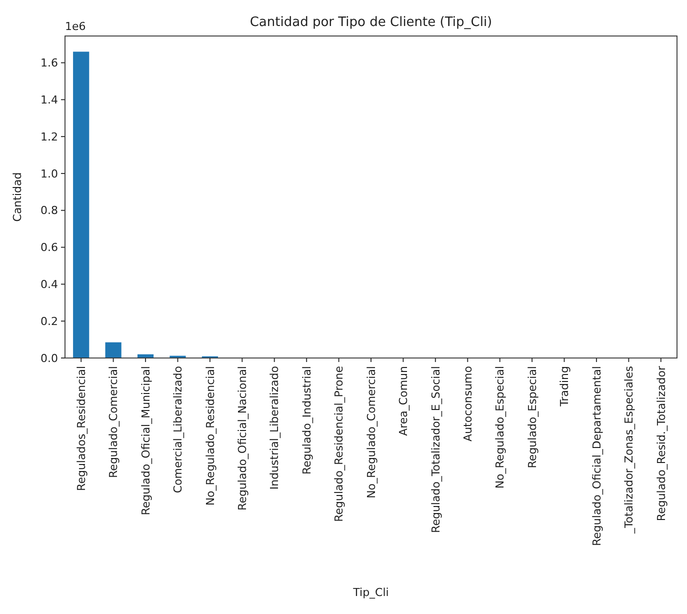  What do you see at coordinates (178, 430) in the screenshot?
I see `x-tick-label: Comercial_Liberalizado` at bounding box center [178, 430].